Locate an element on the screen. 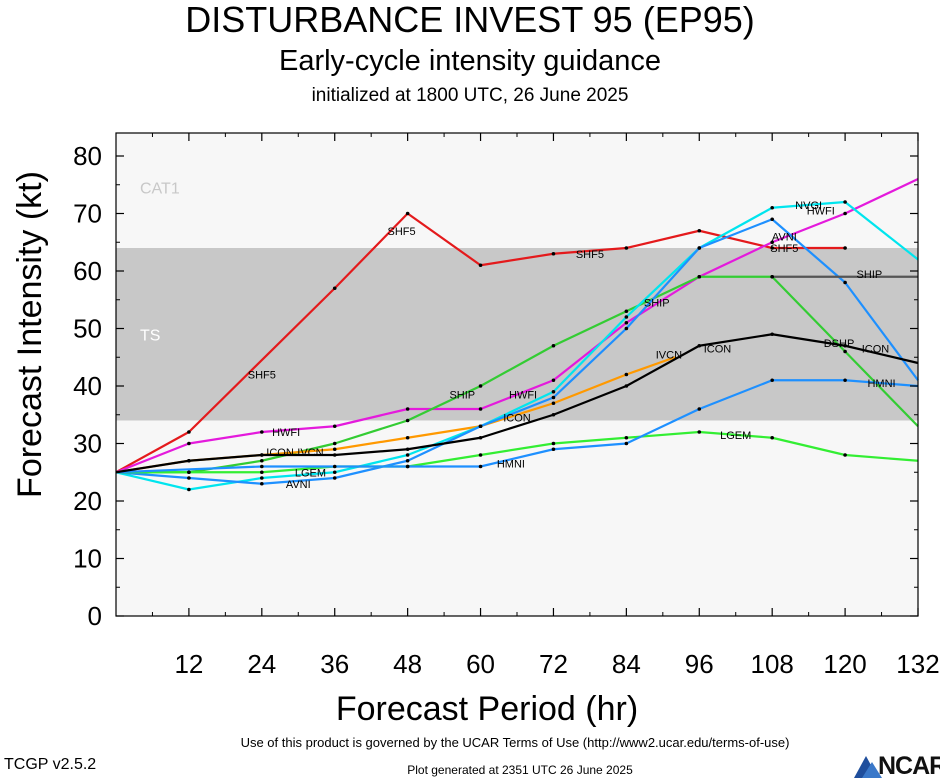 This screenshot has height=781, width=940. series-label-nvgi: NVGI is located at coordinates (808, 206).